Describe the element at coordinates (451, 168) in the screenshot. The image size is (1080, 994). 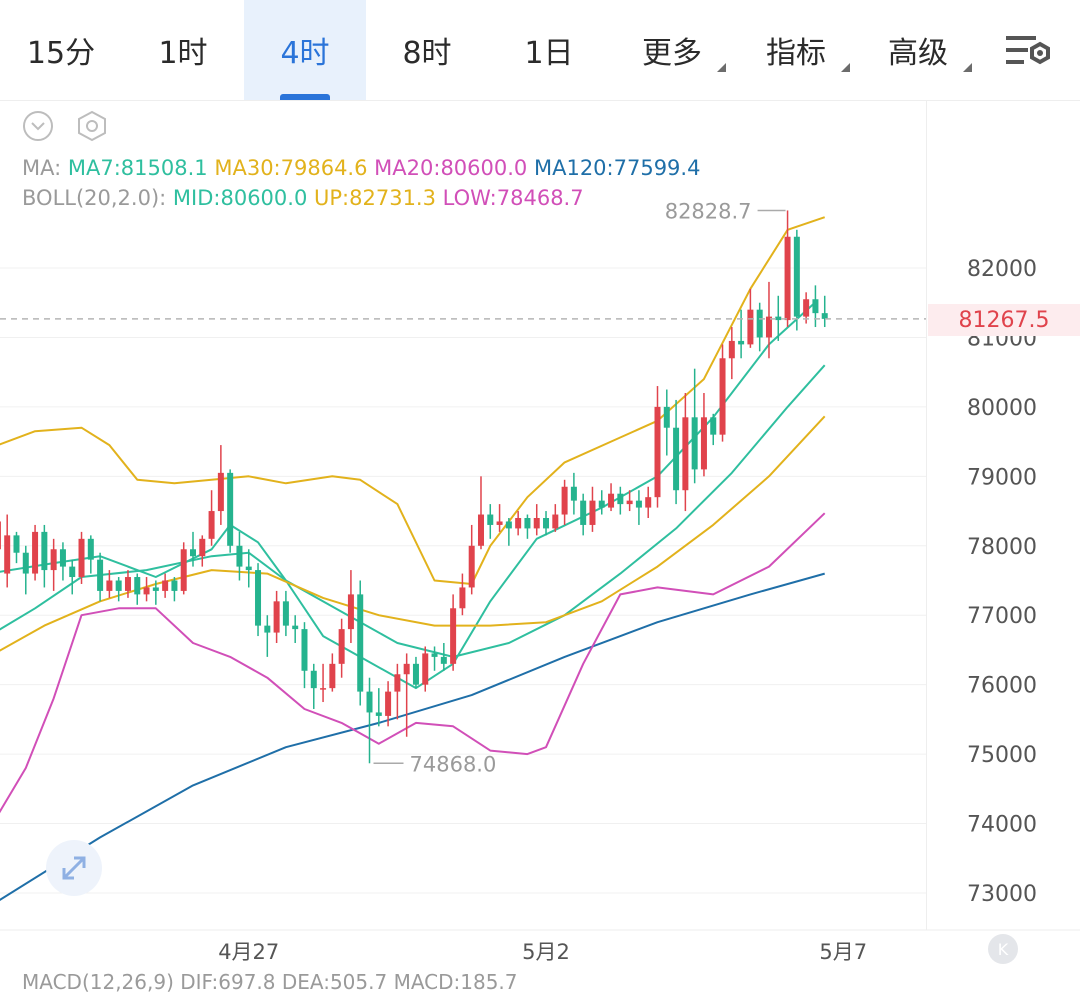
I see `ma20-value: MA20:80600.0` at that location.